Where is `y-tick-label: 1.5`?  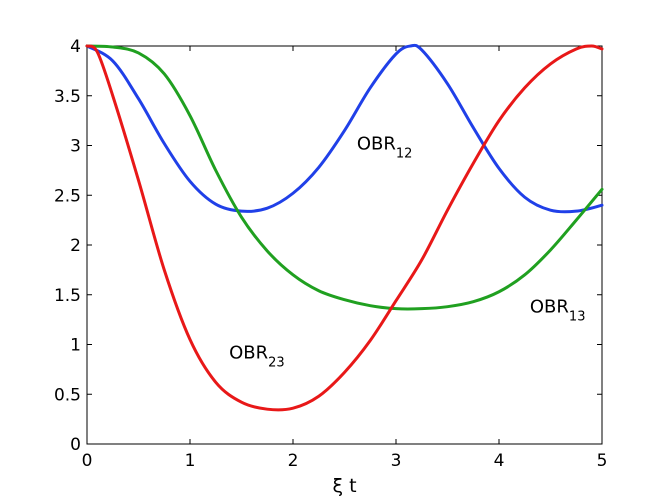
y-tick-label: 1.5 is located at coordinates (67, 296).